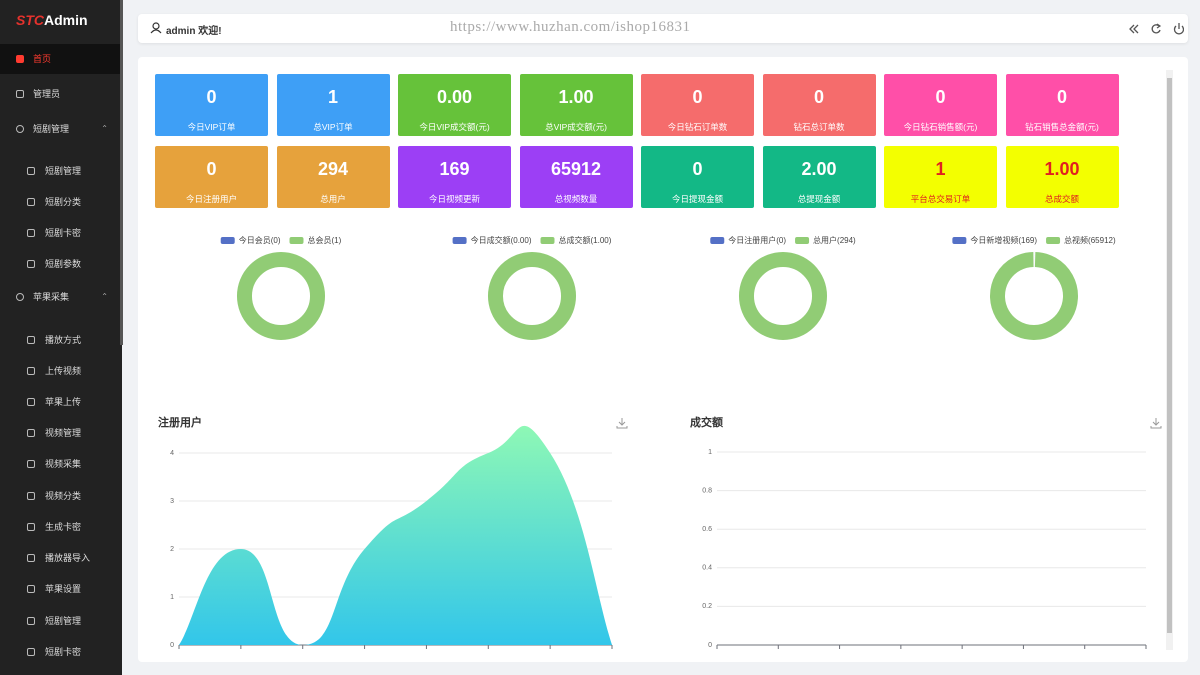  I want to click on nav-item: 视频管理, so click(60, 433).